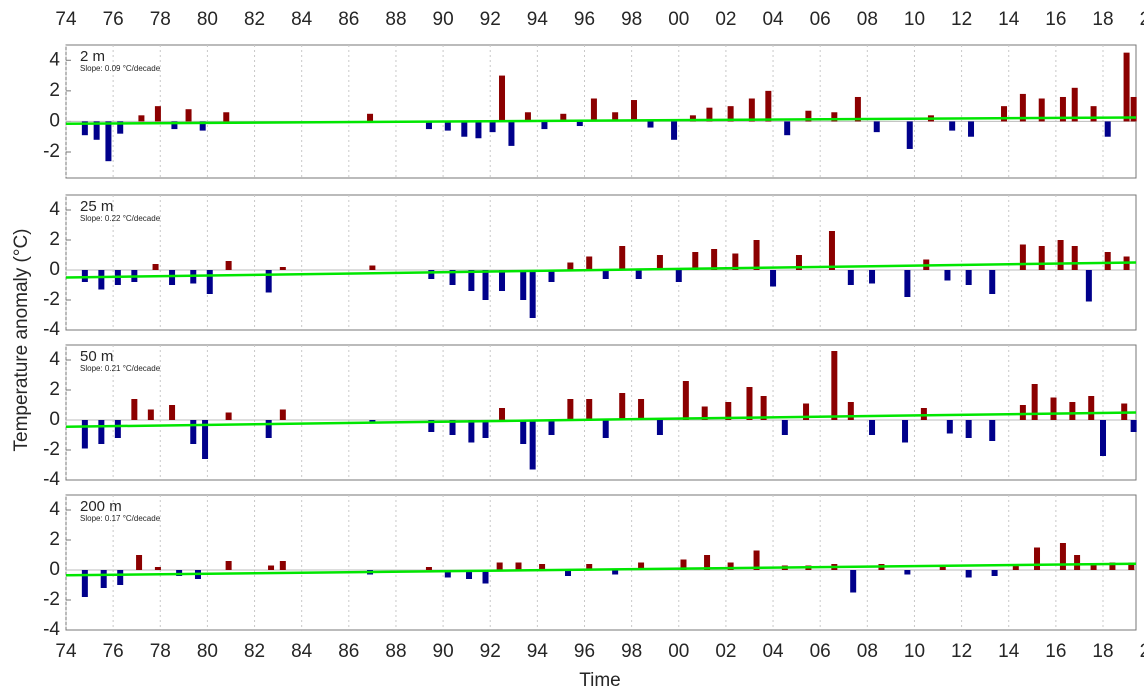 The image size is (1144, 696). I want to click on x-tick-label-top: 14, so click(1009, 19).